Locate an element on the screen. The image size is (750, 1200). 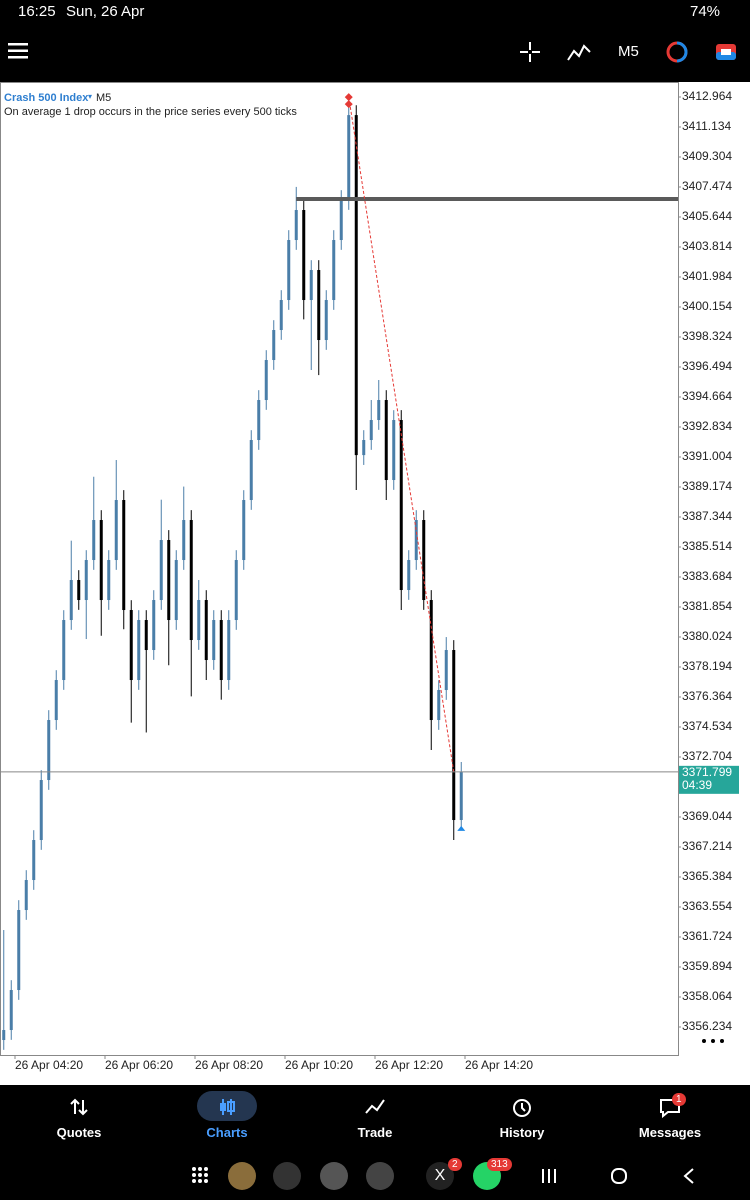
x-tick-label: 26 Apr 08:20 is located at coordinates (229, 1065).